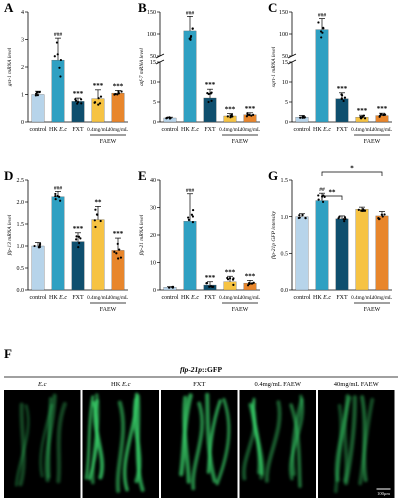 This screenshot has height=500, width=402. I want to click on y-axis-label: flp-13 mRNA level, so click(9, 234).